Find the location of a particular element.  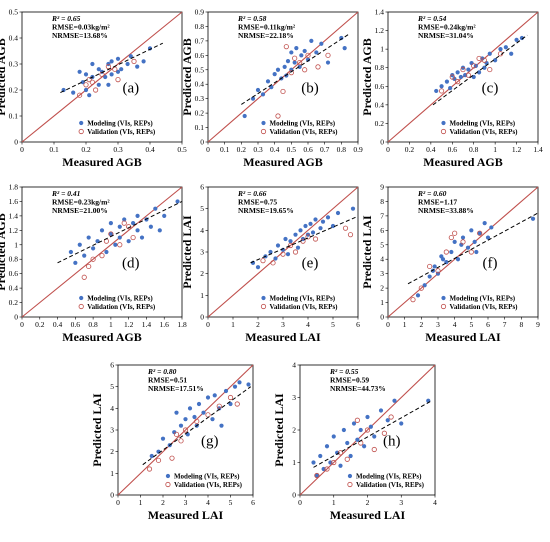

y-axis-label: Predicted LAI is located at coordinates (97, 430).